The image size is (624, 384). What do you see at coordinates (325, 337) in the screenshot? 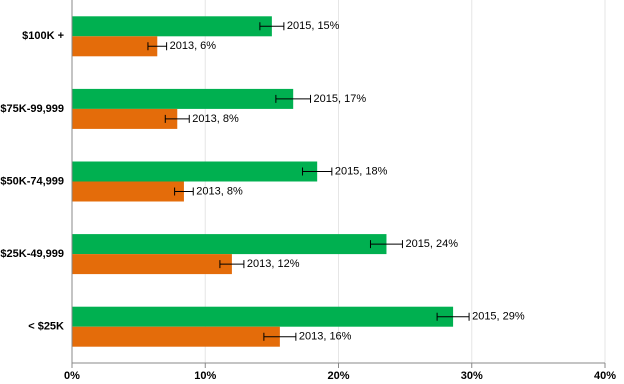
I see `data-label: 2013, 16%` at bounding box center [325, 337].